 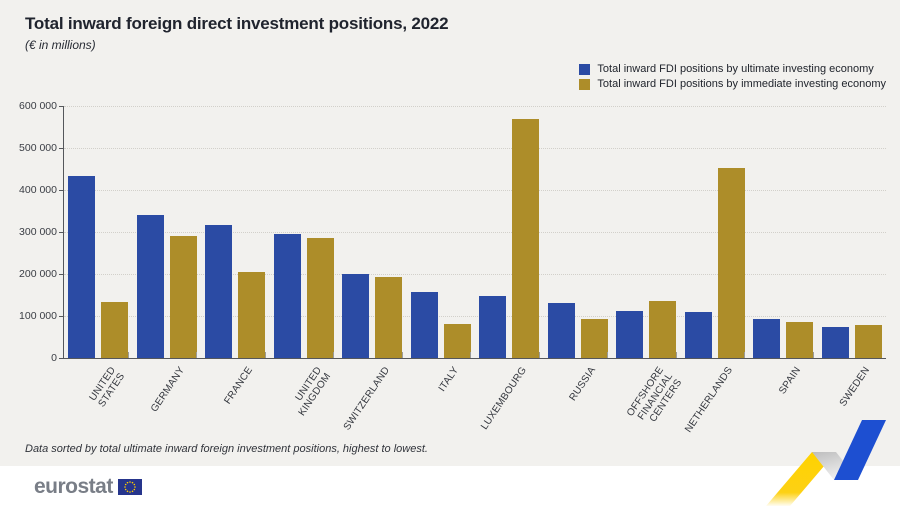 What do you see at coordinates (107, 387) in the screenshot?
I see `x-tick-label: UNITED STATES` at bounding box center [107, 387].